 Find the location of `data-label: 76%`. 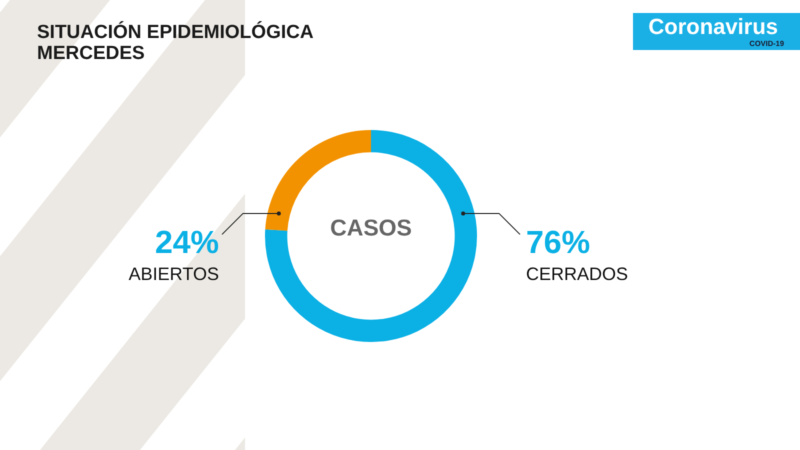

data-label: 76% is located at coordinates (558, 242).